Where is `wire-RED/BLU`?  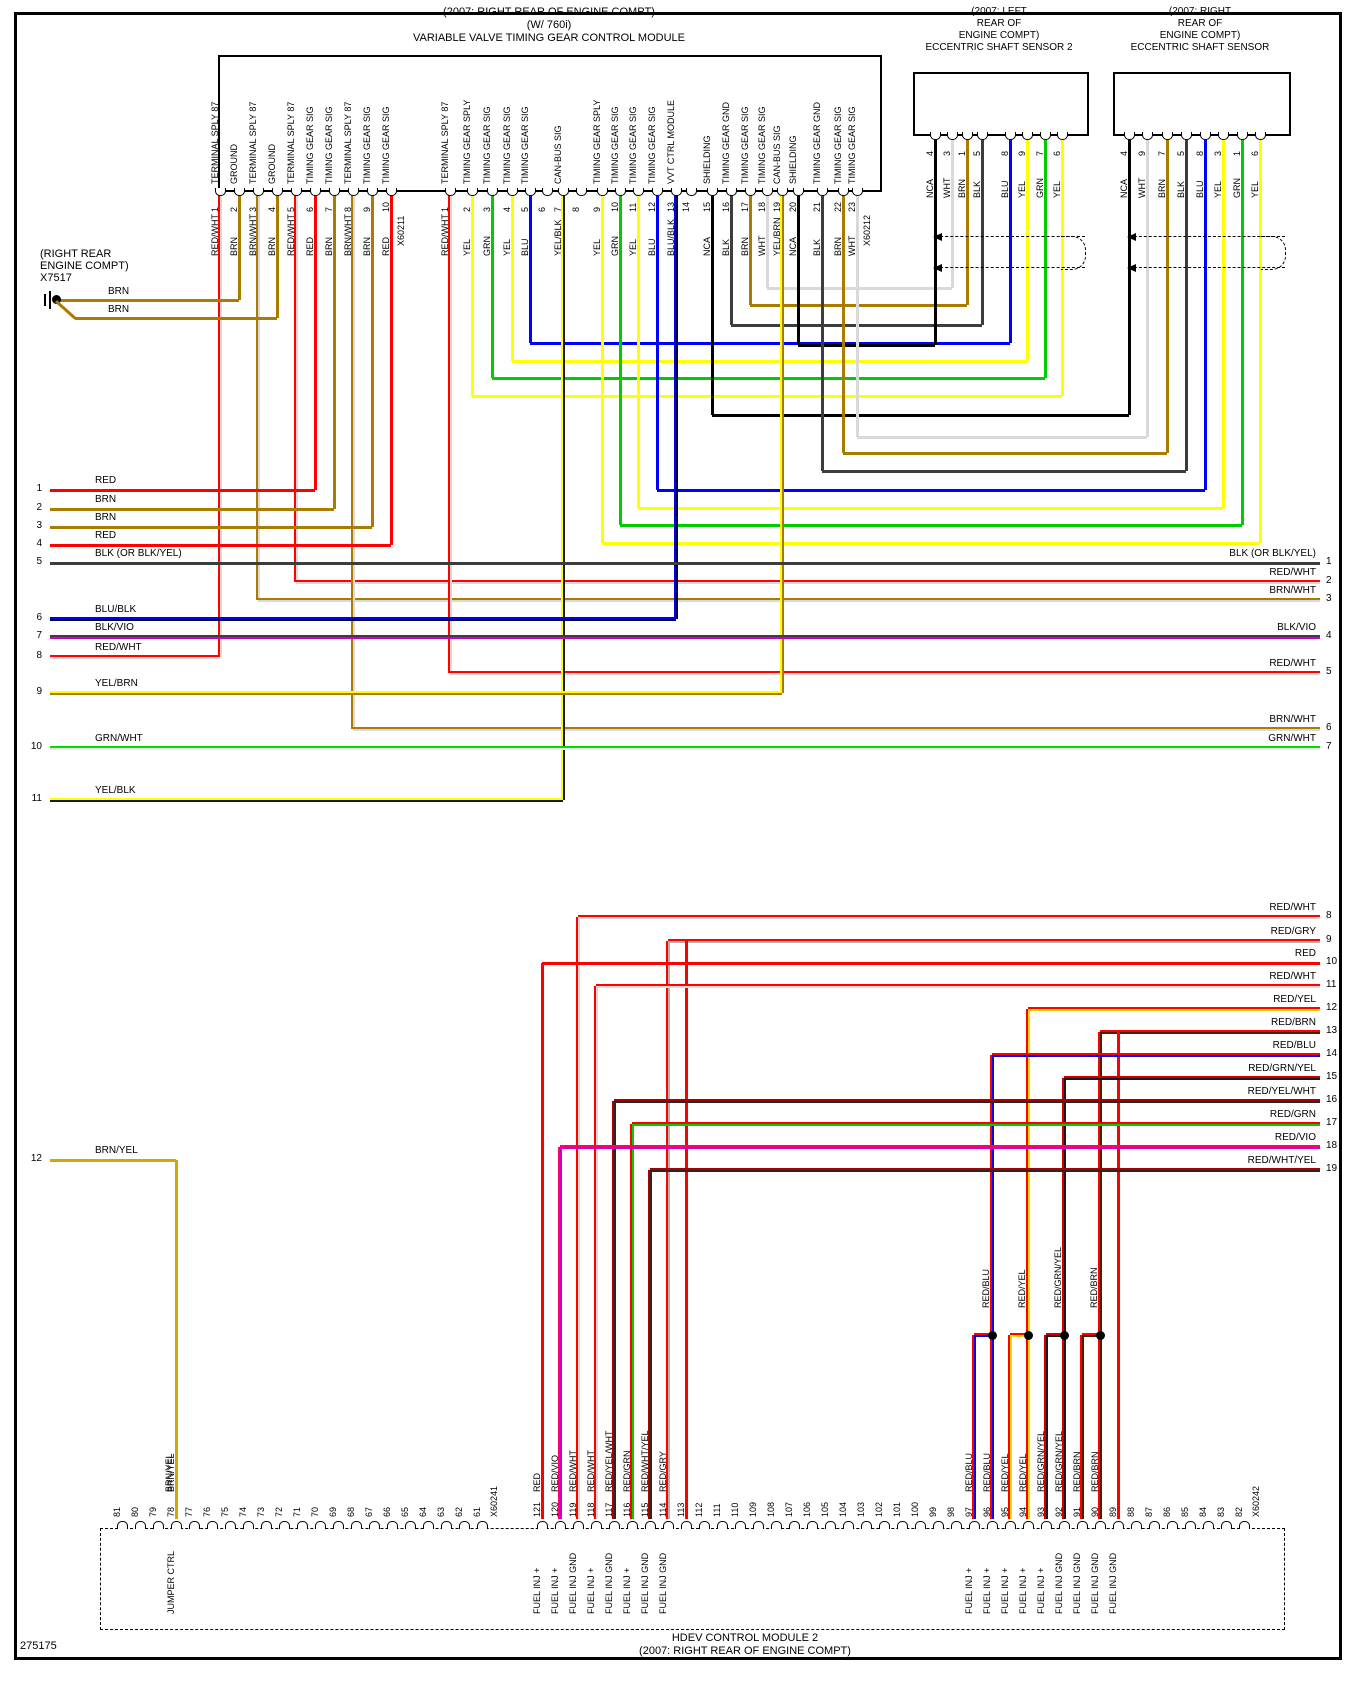
wire-RED/BLU is located at coordinates (1156, 1055).